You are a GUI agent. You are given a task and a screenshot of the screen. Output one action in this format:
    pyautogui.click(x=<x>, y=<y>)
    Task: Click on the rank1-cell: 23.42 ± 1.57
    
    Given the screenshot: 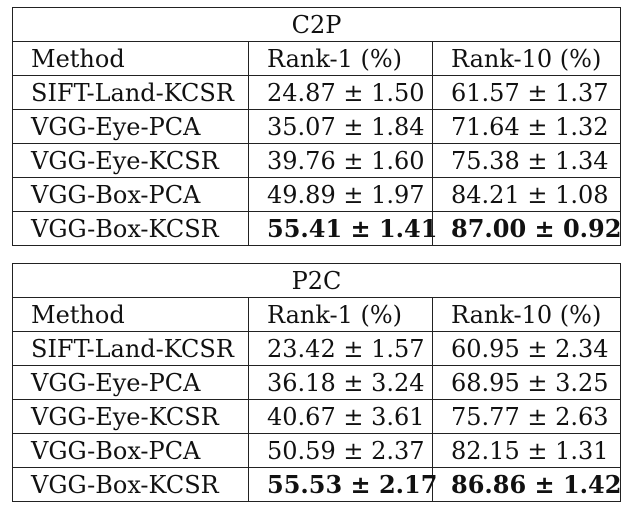 What is the action you would take?
    pyautogui.click(x=340, y=348)
    